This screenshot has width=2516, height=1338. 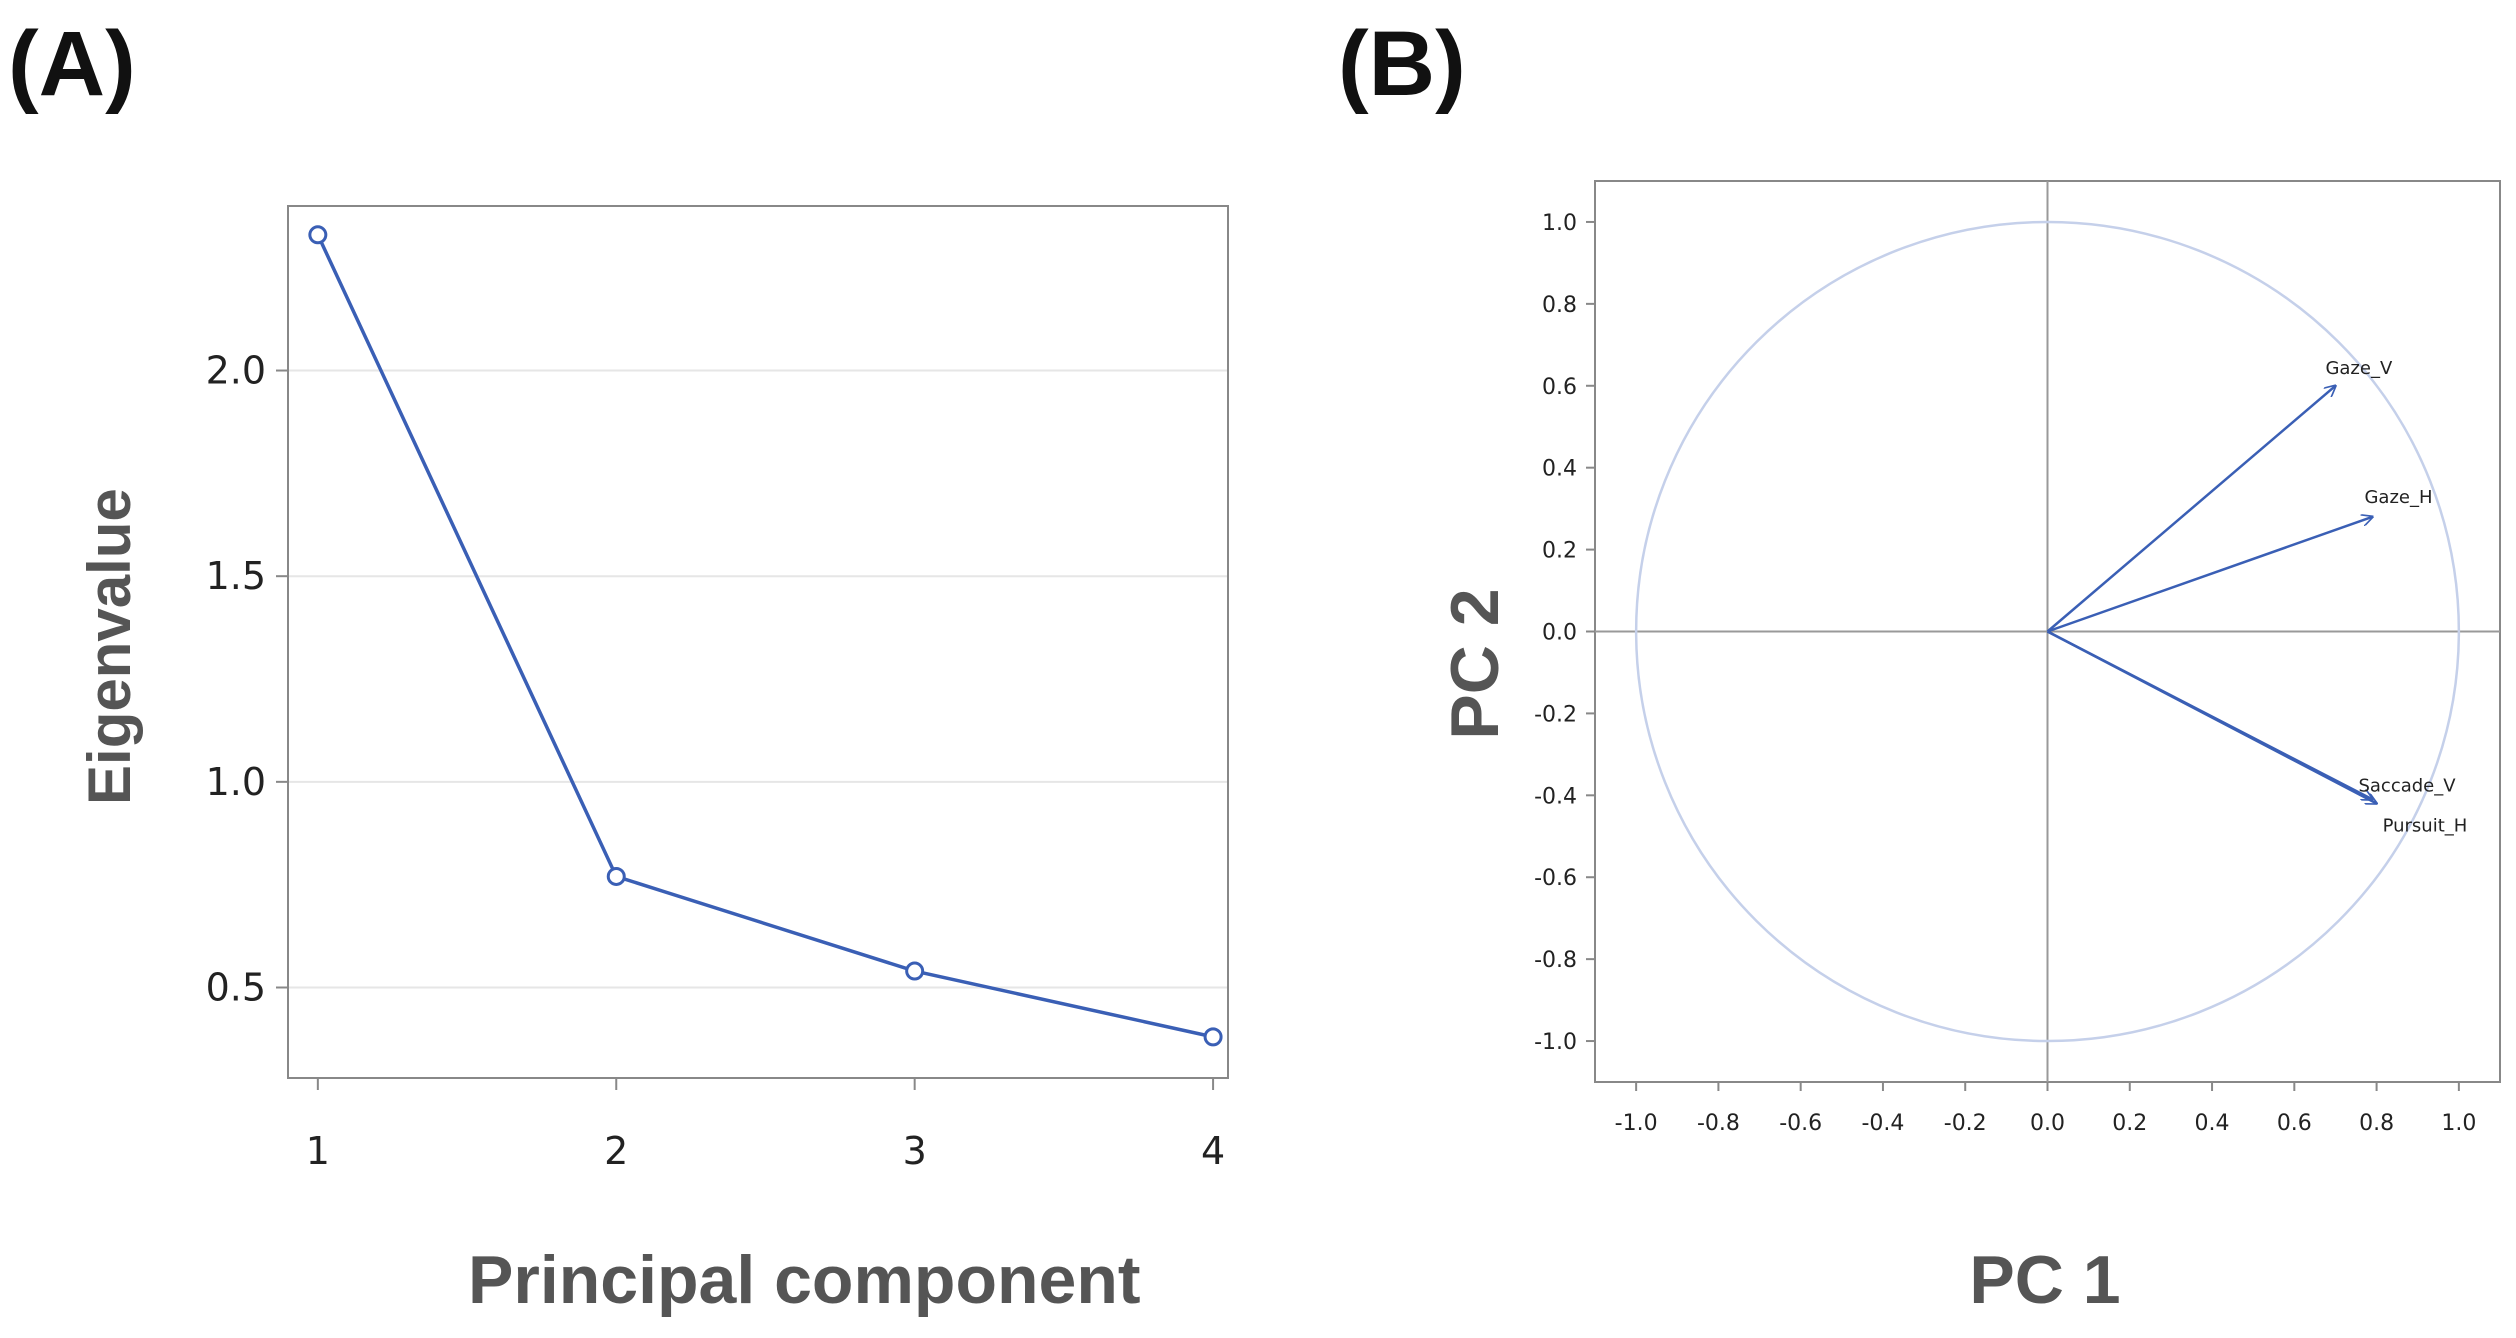 What do you see at coordinates (1559, 469) in the screenshot?
I see `y-tick-label: 0.4` at bounding box center [1559, 469].